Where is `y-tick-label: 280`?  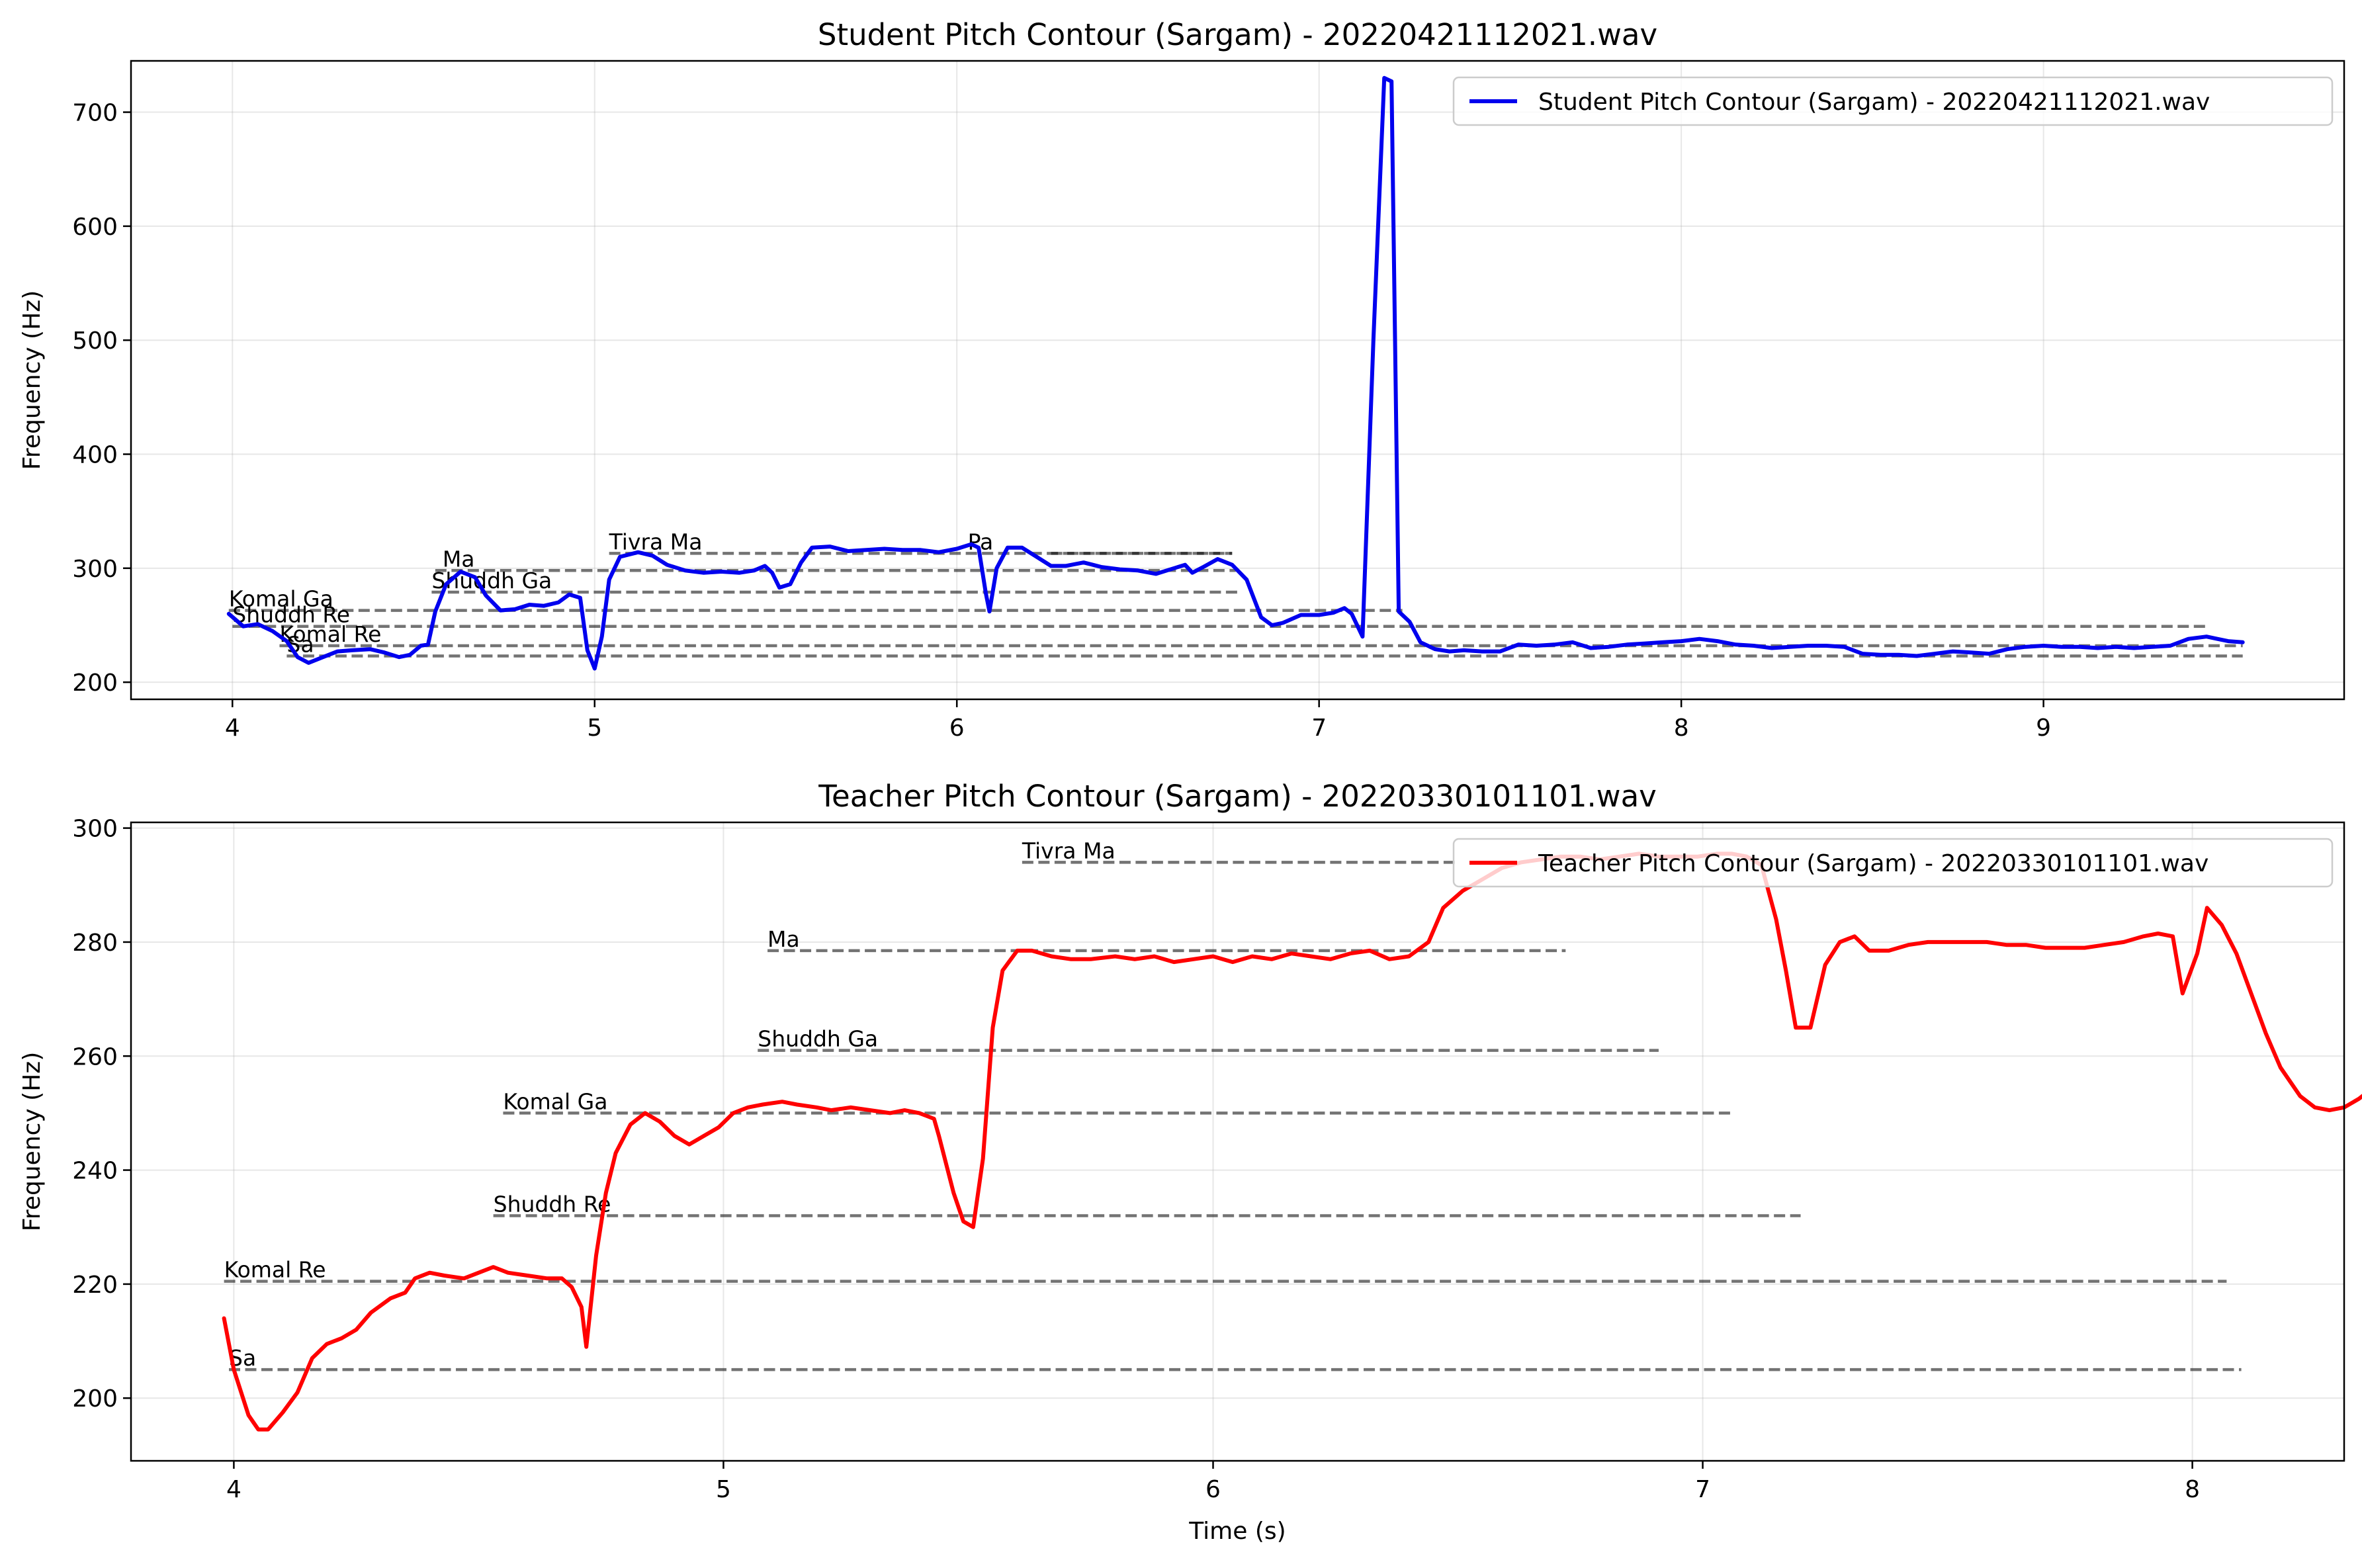 y-tick-label: 280 is located at coordinates (95, 944).